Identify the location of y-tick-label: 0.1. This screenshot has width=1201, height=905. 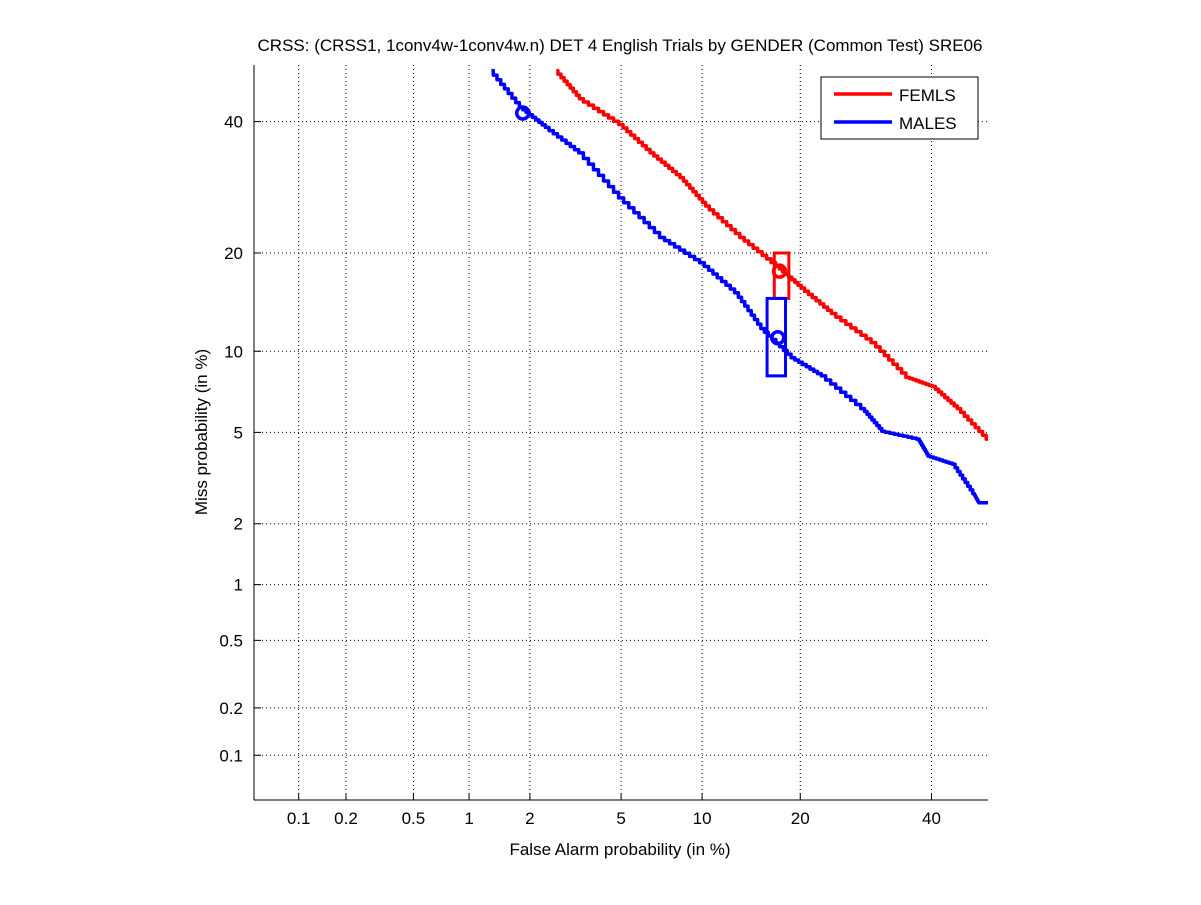
(231, 755).